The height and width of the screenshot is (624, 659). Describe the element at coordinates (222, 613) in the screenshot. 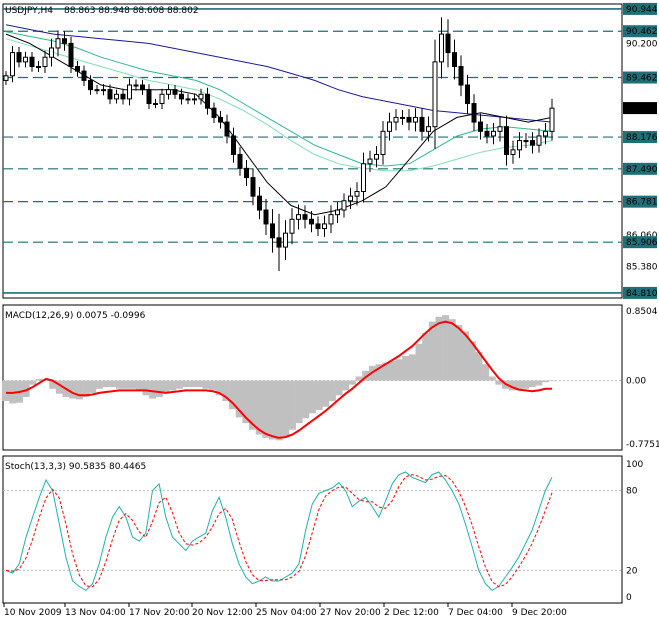

I see `x-axis-label-3: 20 Nov 12:00` at that location.